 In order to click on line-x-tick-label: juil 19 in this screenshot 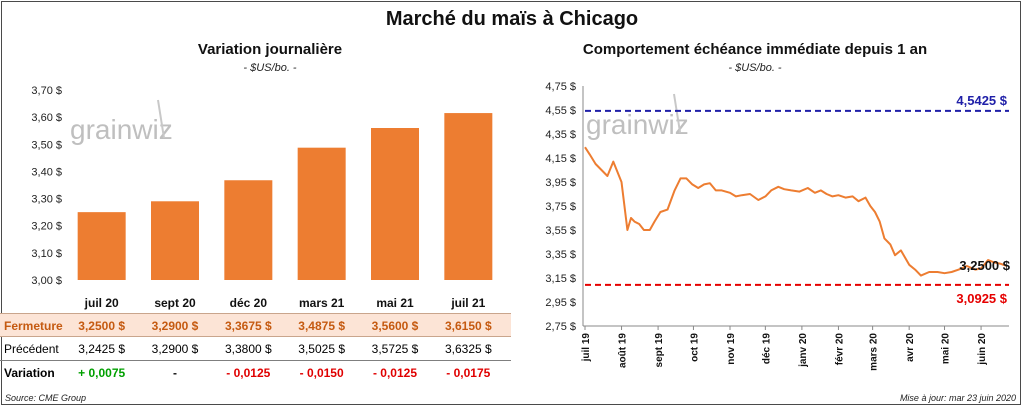, I will do `click(586, 348)`.